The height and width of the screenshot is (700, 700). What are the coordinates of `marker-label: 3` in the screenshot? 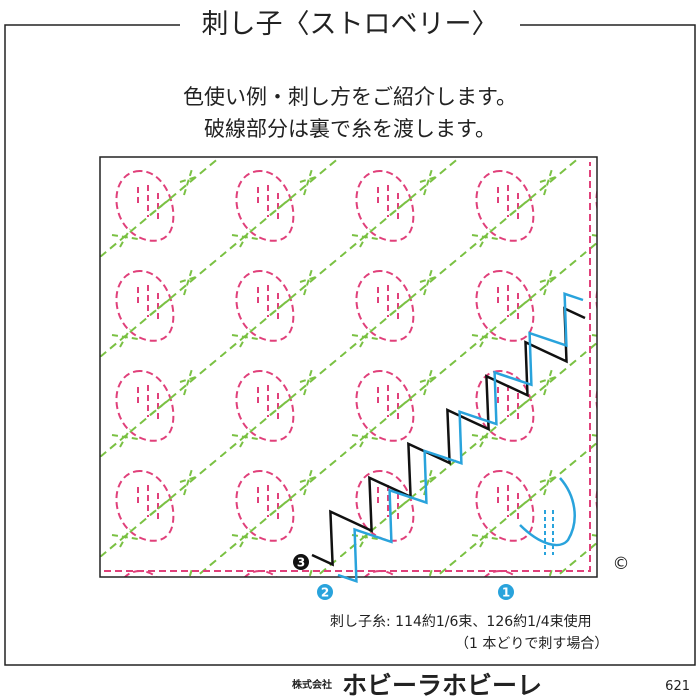 It's located at (301, 563).